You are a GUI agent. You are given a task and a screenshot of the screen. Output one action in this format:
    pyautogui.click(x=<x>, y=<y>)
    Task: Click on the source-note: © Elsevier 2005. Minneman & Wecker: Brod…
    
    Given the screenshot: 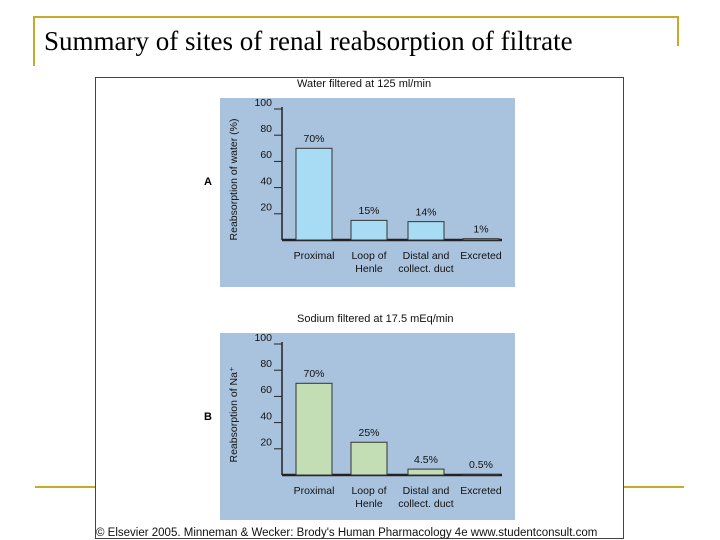 What is the action you would take?
    pyautogui.click(x=347, y=533)
    